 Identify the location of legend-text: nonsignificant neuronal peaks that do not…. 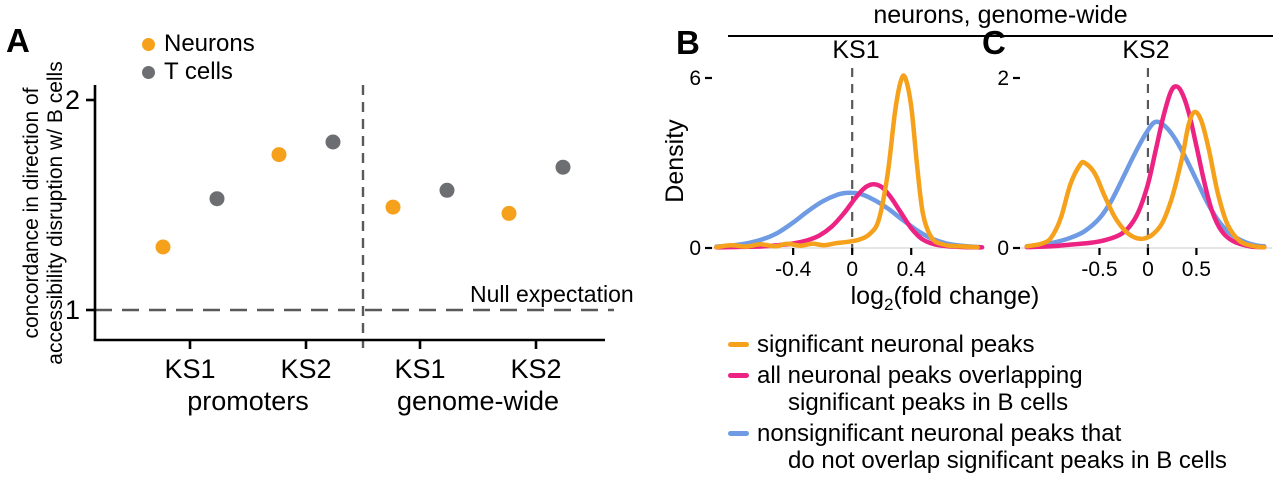
(992, 447).